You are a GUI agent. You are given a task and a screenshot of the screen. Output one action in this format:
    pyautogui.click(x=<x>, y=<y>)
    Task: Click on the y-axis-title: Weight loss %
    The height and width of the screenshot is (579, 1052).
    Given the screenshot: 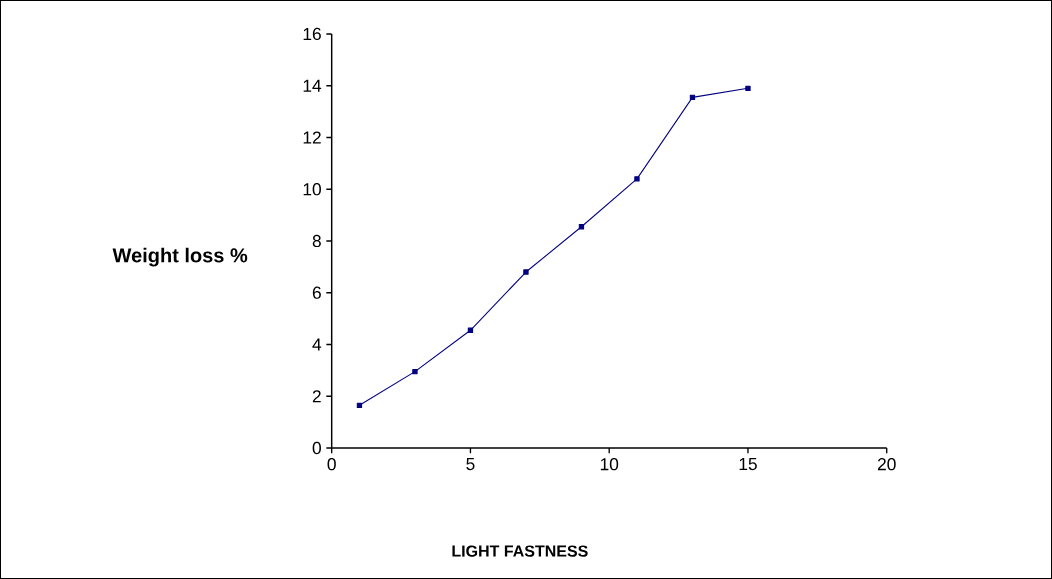 What is the action you would take?
    pyautogui.click(x=180, y=257)
    